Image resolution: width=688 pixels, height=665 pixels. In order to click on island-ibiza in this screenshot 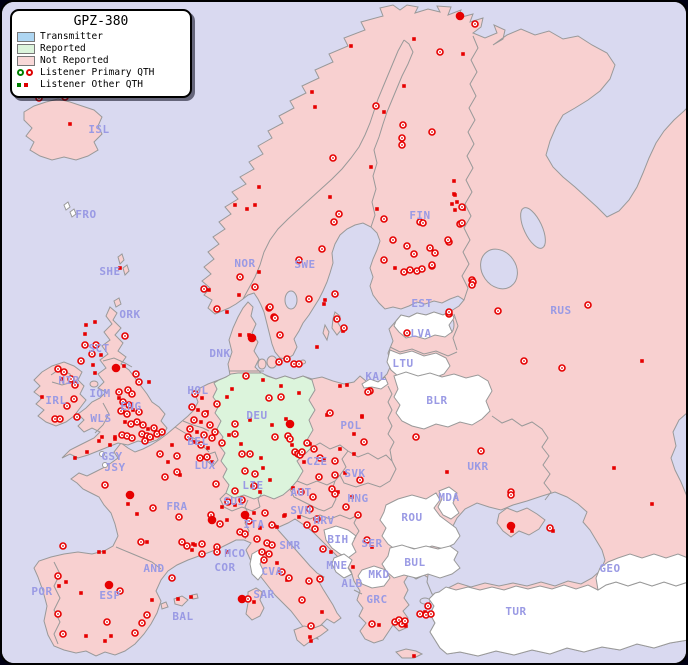, I will do `click(164, 605)`.